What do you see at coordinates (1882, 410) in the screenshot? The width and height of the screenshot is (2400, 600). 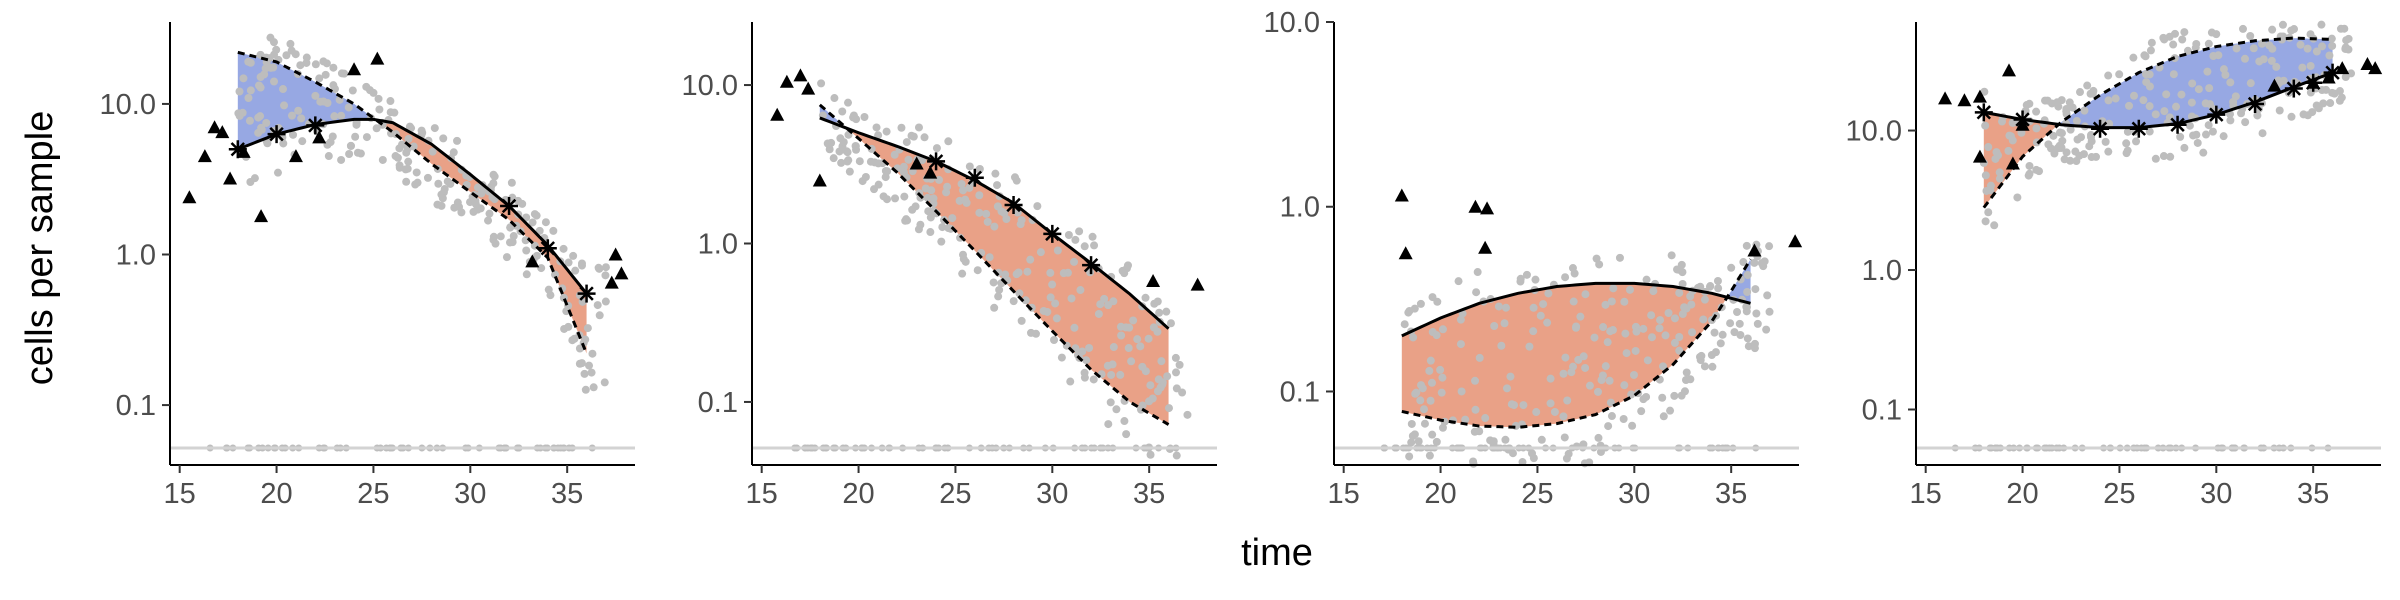 I see `y-tick-label: 0.1` at bounding box center [1882, 410].